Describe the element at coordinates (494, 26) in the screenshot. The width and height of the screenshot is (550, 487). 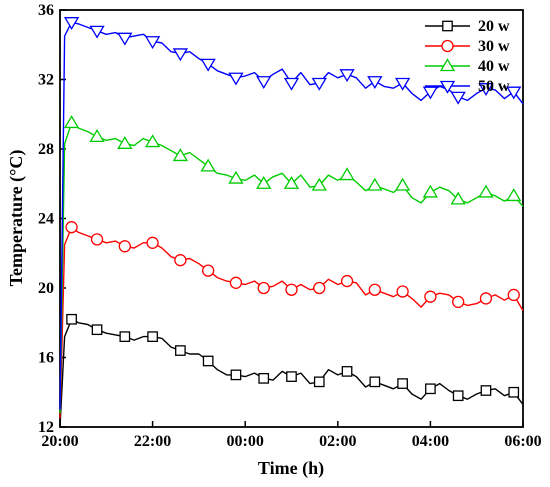
I see `legend-label-20w: 20 w` at that location.